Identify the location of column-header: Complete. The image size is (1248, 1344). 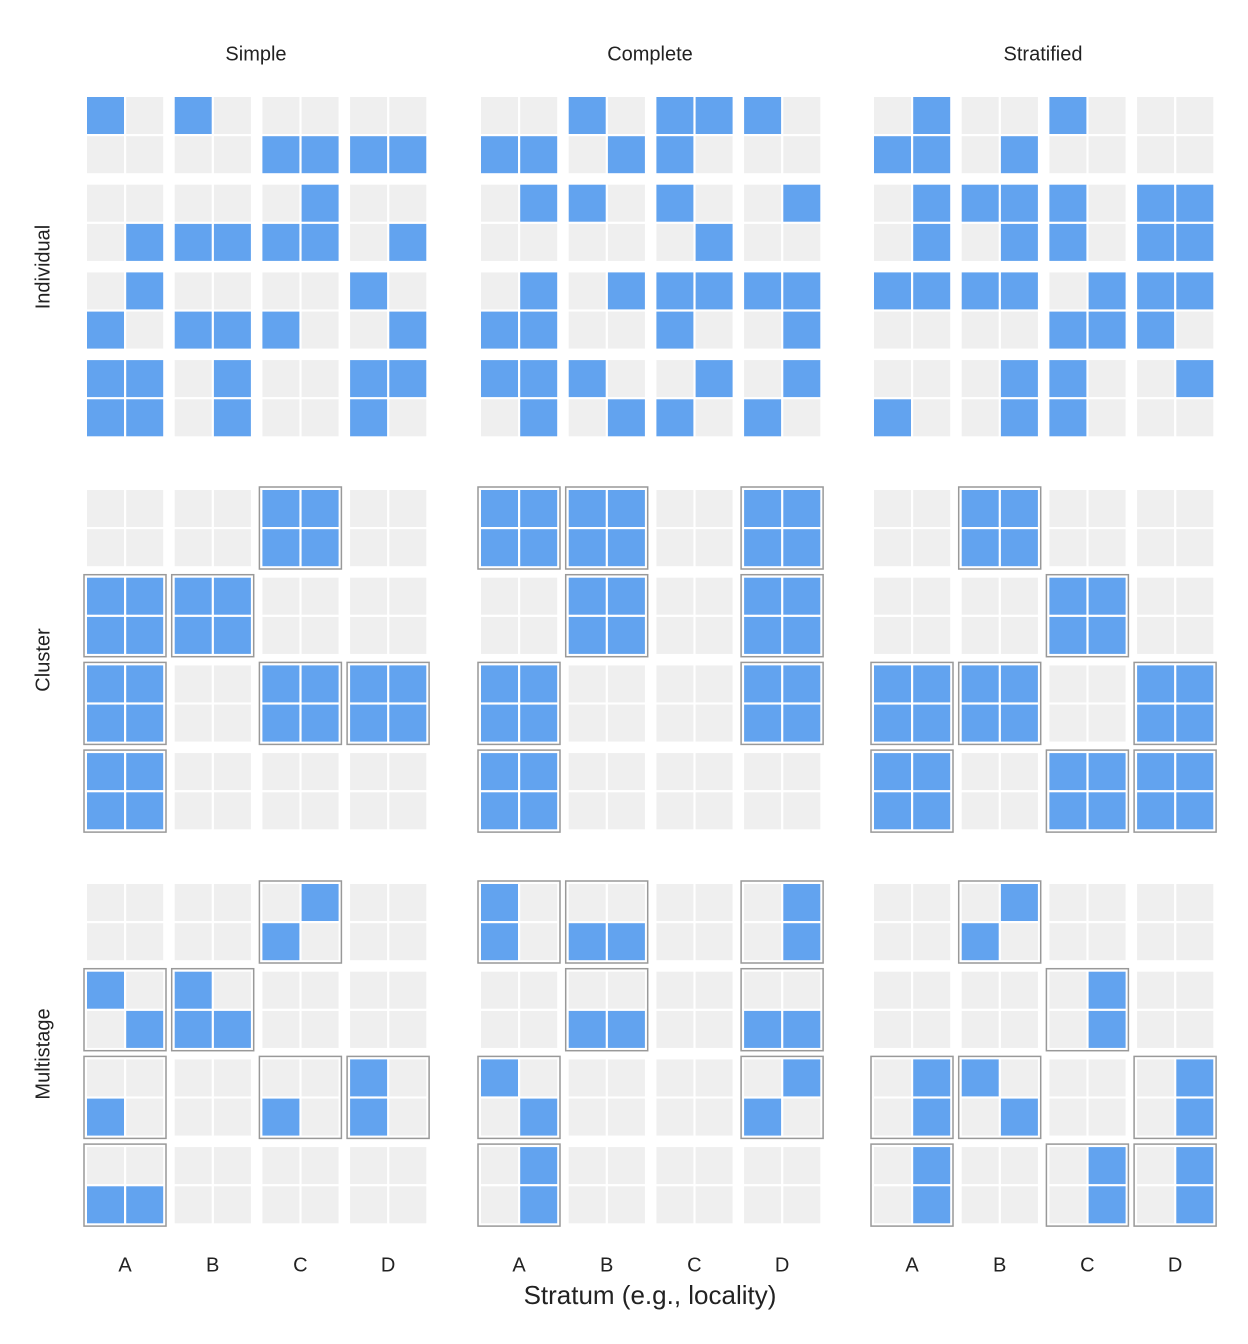
(650, 54).